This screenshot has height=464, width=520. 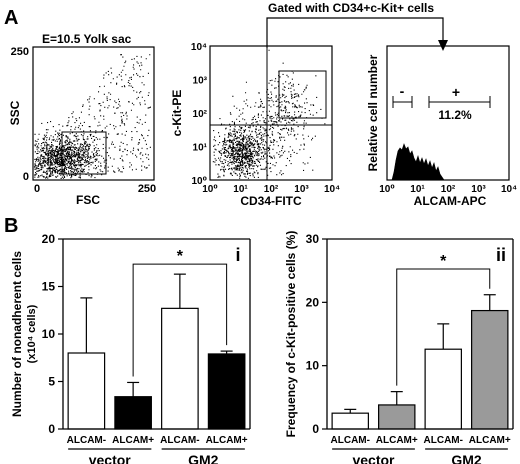 I want to click on gate-annotation: Gated with CD34+c-Kit+ cells, so click(x=357, y=26).